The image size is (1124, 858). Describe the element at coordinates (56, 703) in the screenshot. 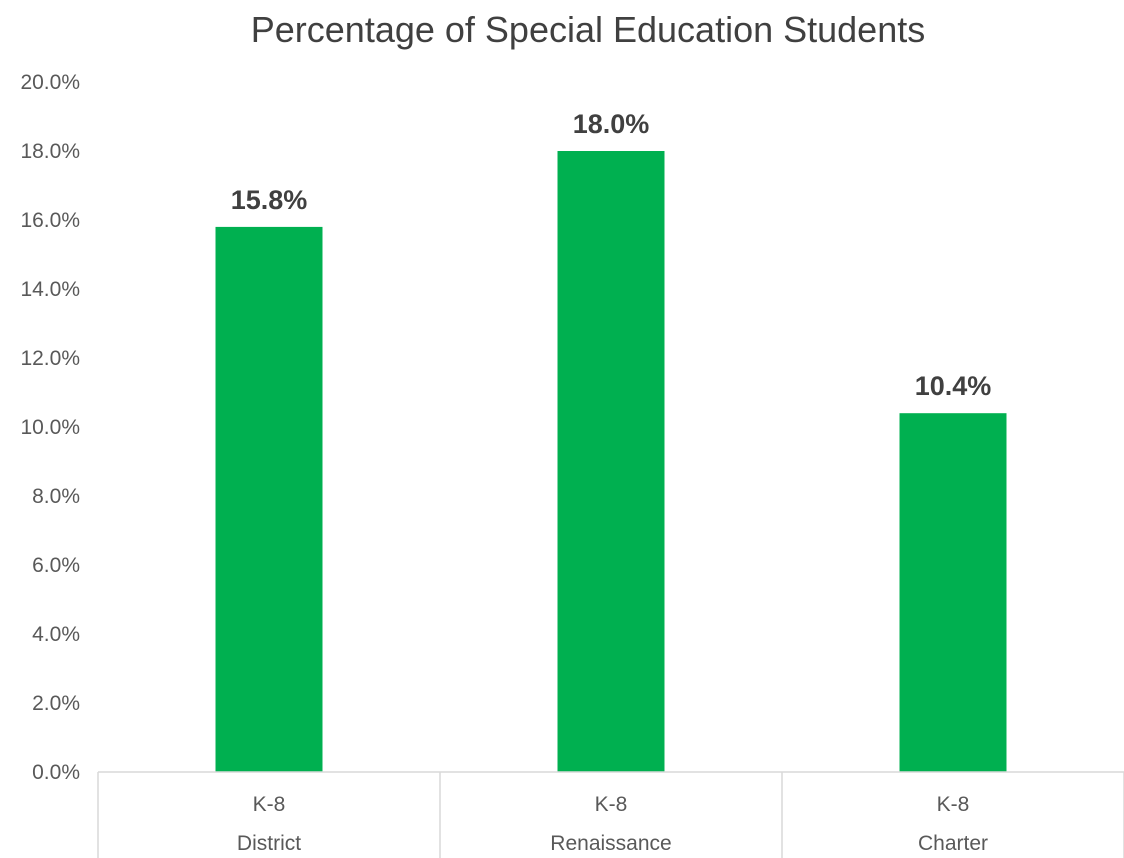

I see `y-tick-label: 2.0%` at that location.